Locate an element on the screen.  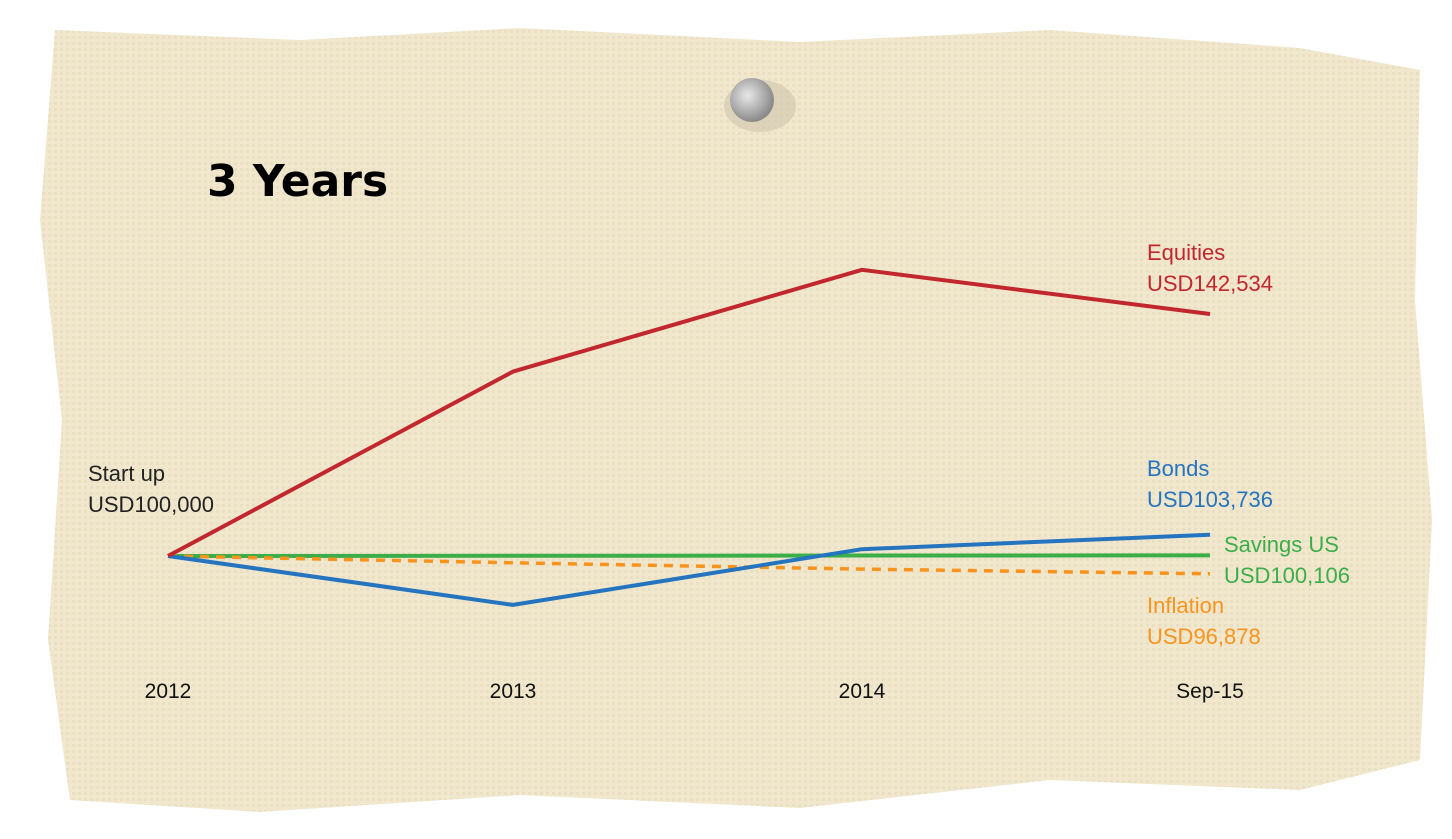
series-name-equities: Equities is located at coordinates (1186, 252).